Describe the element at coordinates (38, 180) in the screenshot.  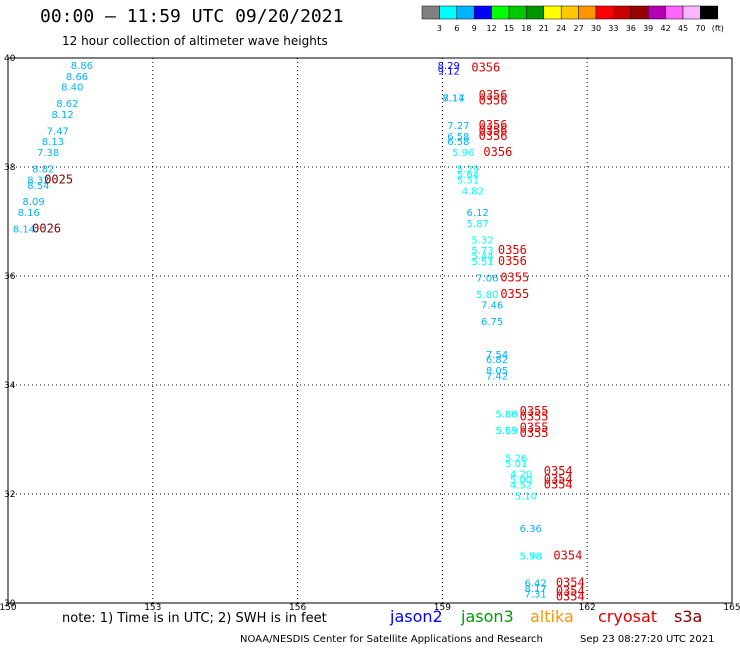
I see `wave-height-label: 8.32` at that location.